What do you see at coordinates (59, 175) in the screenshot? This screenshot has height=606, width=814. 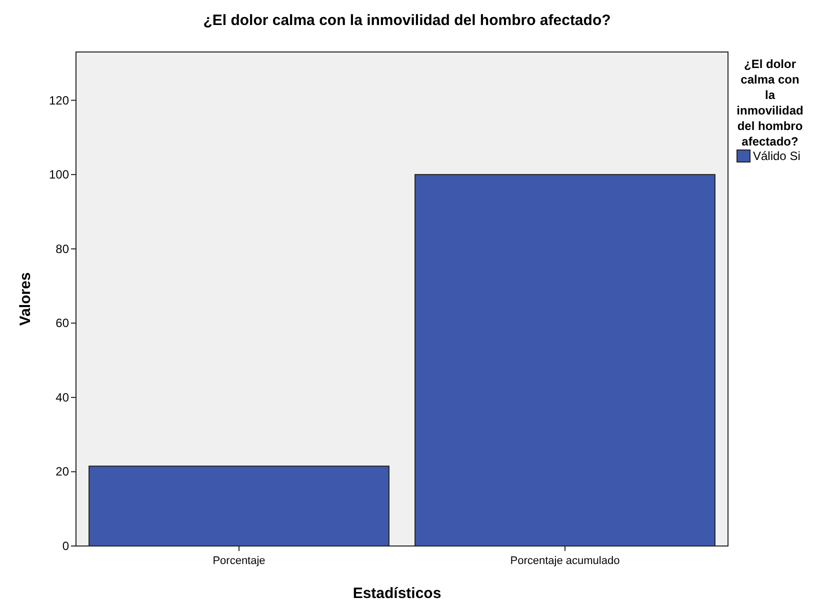 I see `y-tick-label: 100` at bounding box center [59, 175].